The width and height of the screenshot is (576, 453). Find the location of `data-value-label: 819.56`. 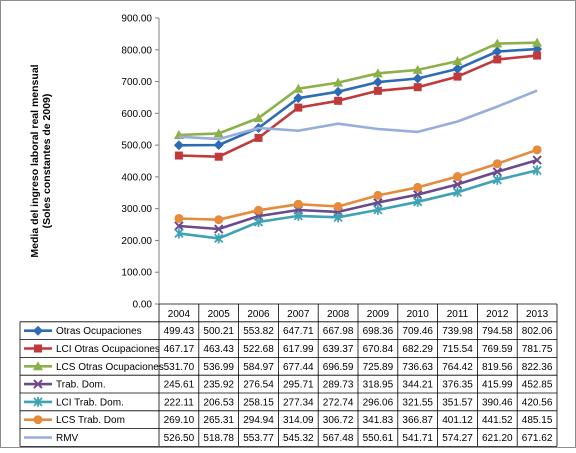

data-value-label: 819.56 is located at coordinates (497, 367).